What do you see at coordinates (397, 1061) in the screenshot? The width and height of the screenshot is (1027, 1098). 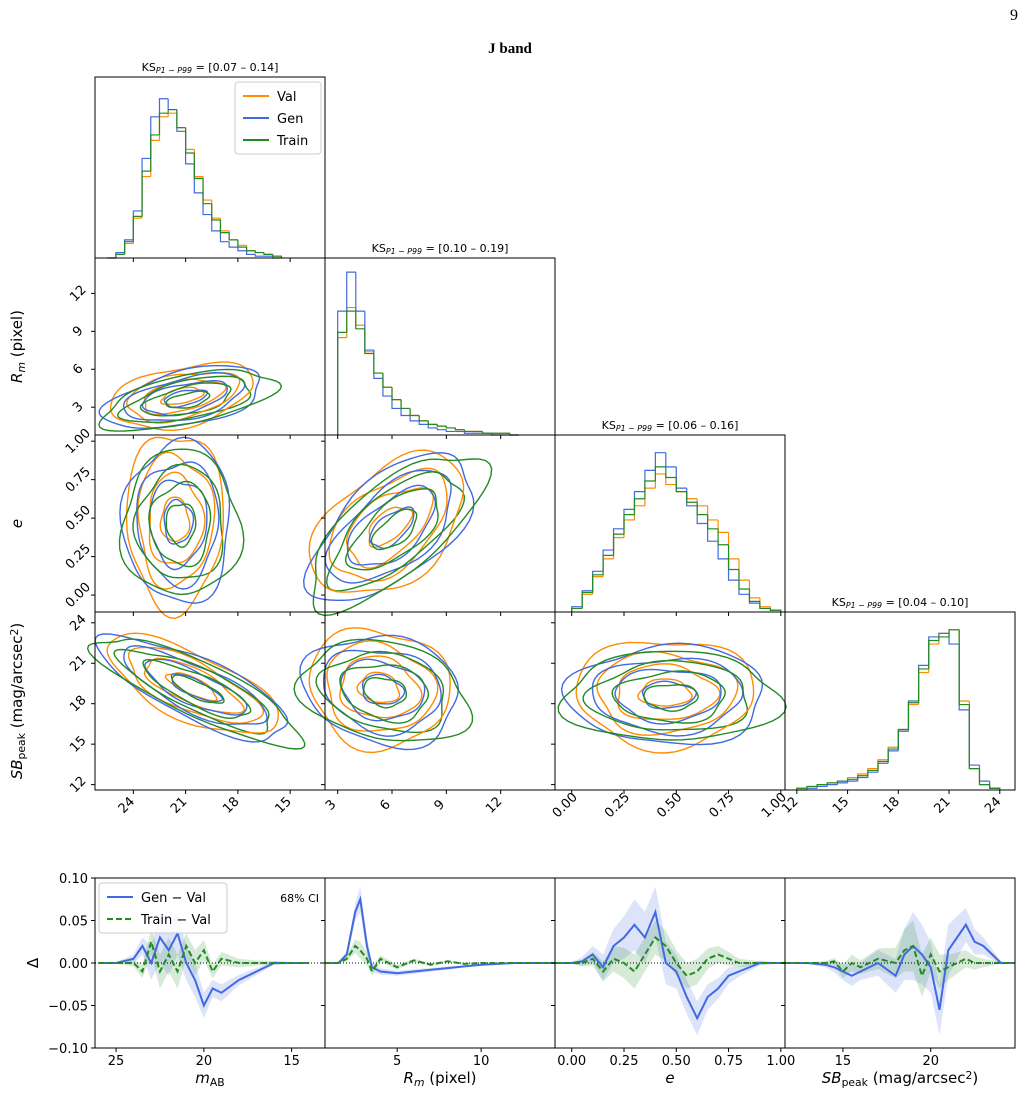 I see `x-tick-label: 5` at bounding box center [397, 1061].